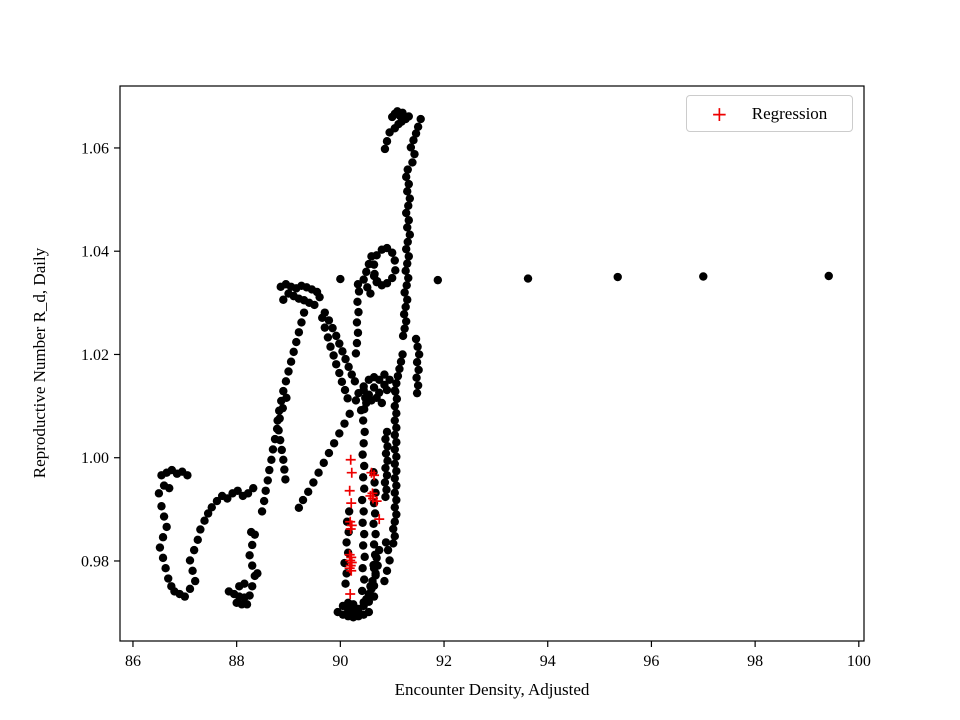 This screenshot has width=960, height=720. What do you see at coordinates (95, 458) in the screenshot?
I see `y-tick-label: 1.00` at bounding box center [95, 458].